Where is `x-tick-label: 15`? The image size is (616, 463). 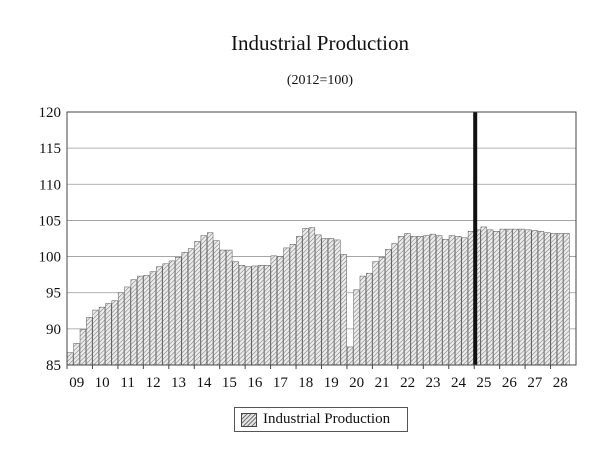 x-tick-label: 15 is located at coordinates (229, 383).